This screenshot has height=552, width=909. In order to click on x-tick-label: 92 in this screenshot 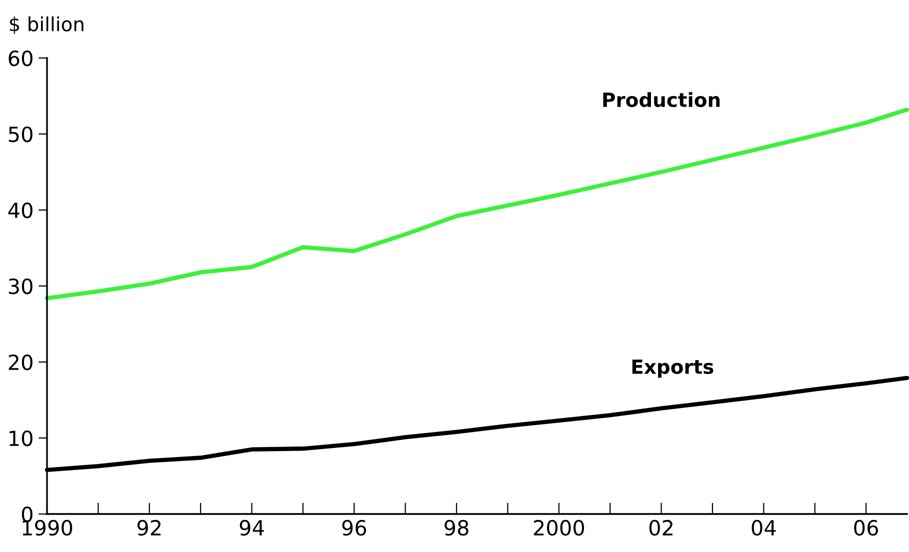, I will do `click(149, 528)`.